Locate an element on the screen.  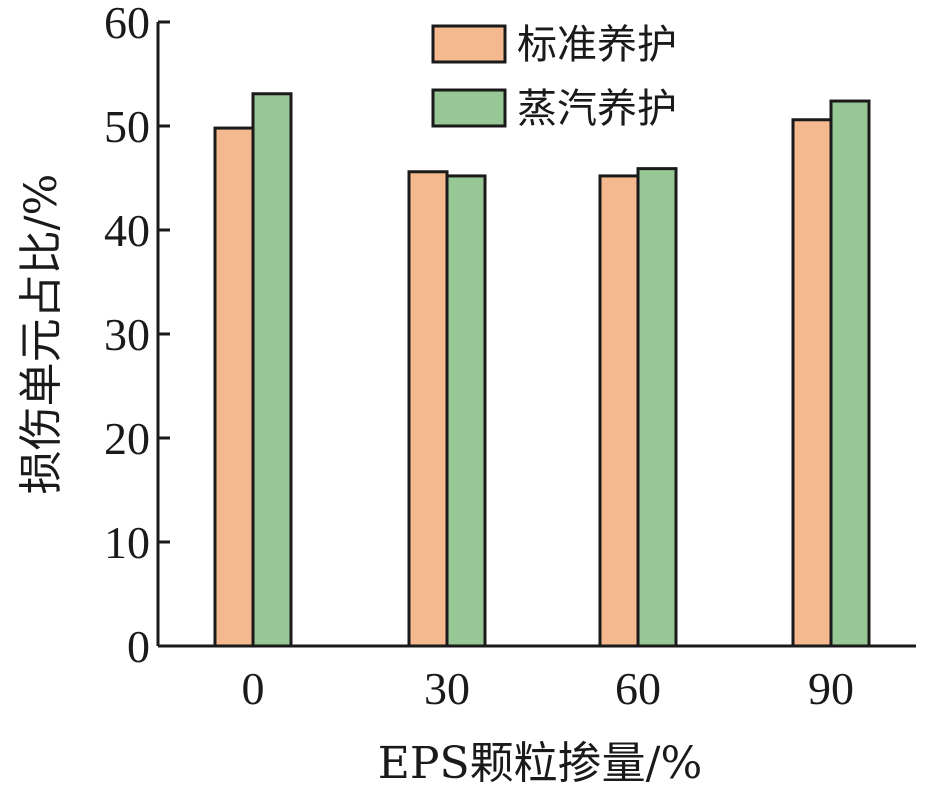
y-tick-label-50: 50 is located at coordinates (127, 126).